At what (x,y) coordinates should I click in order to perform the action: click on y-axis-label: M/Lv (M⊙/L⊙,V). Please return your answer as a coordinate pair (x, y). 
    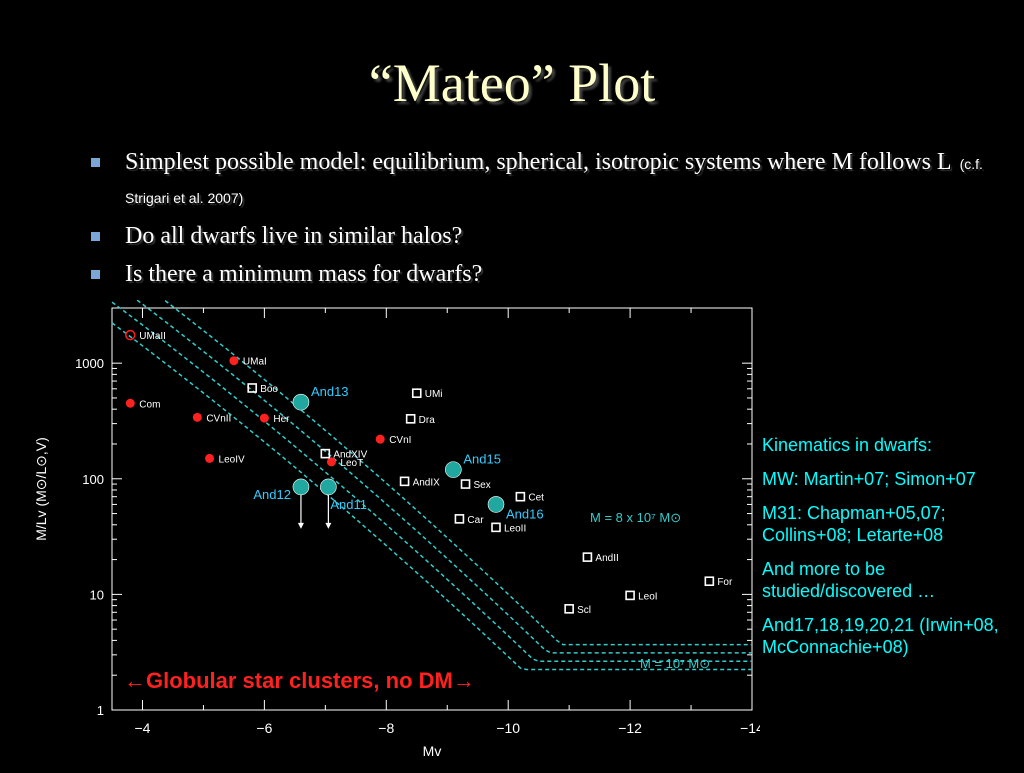
    Looking at the image, I should click on (41, 489).